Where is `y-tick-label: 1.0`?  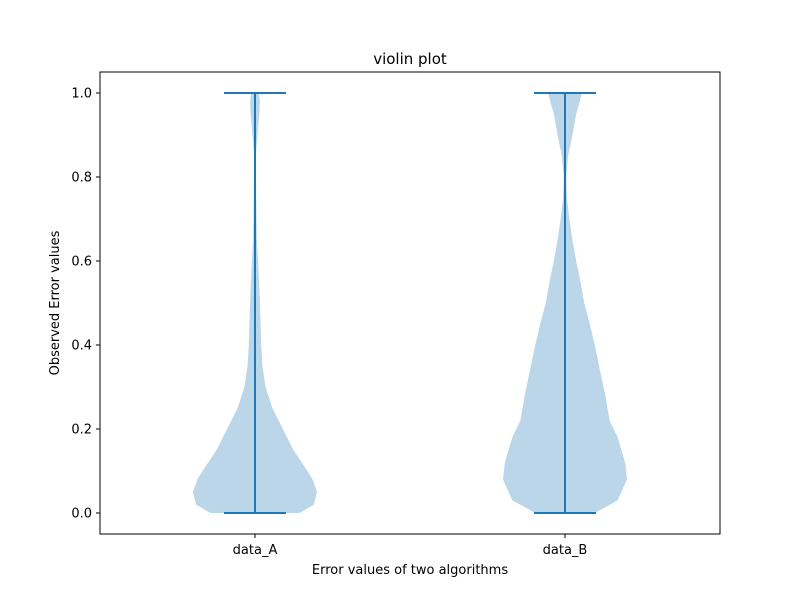 y-tick-label: 1.0 is located at coordinates (81, 94).